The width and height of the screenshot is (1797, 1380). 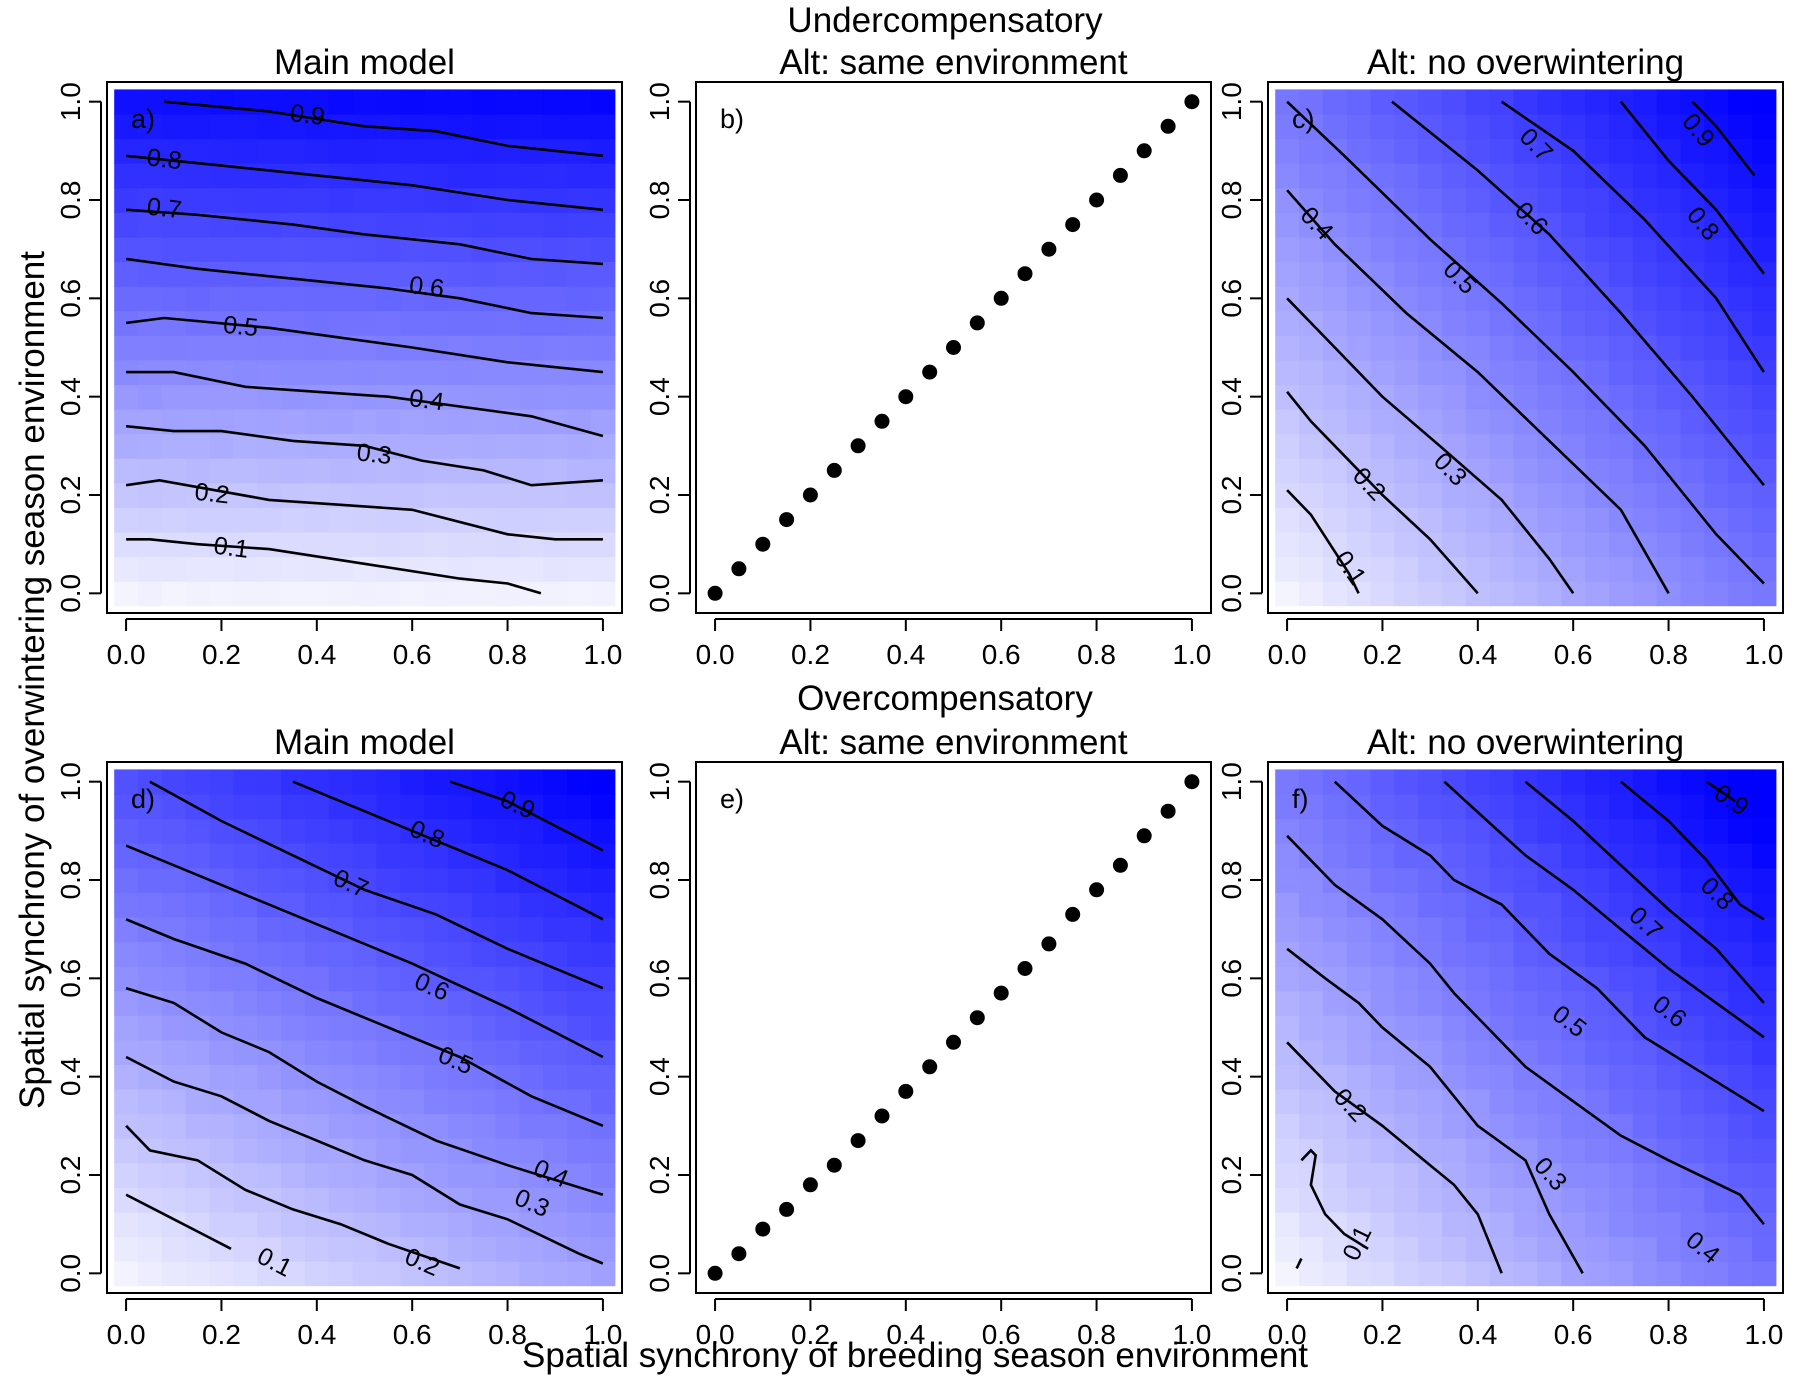 What do you see at coordinates (953, 1027) in the screenshot?
I see `scatter-points` at bounding box center [953, 1027].